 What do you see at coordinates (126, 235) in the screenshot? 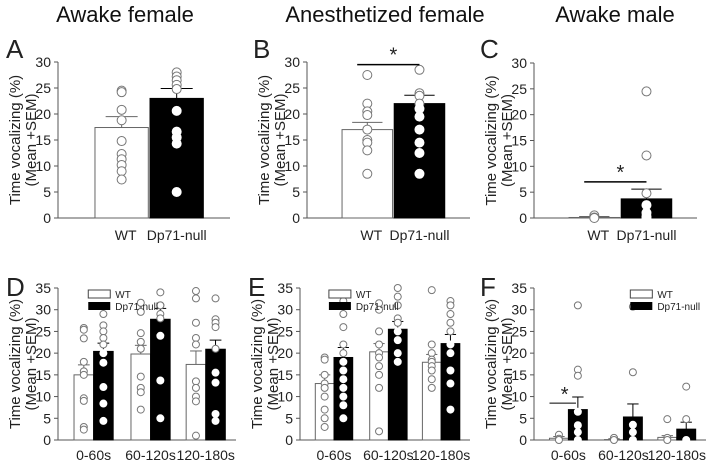
I see `x-tick-label-A: WT` at bounding box center [126, 235].